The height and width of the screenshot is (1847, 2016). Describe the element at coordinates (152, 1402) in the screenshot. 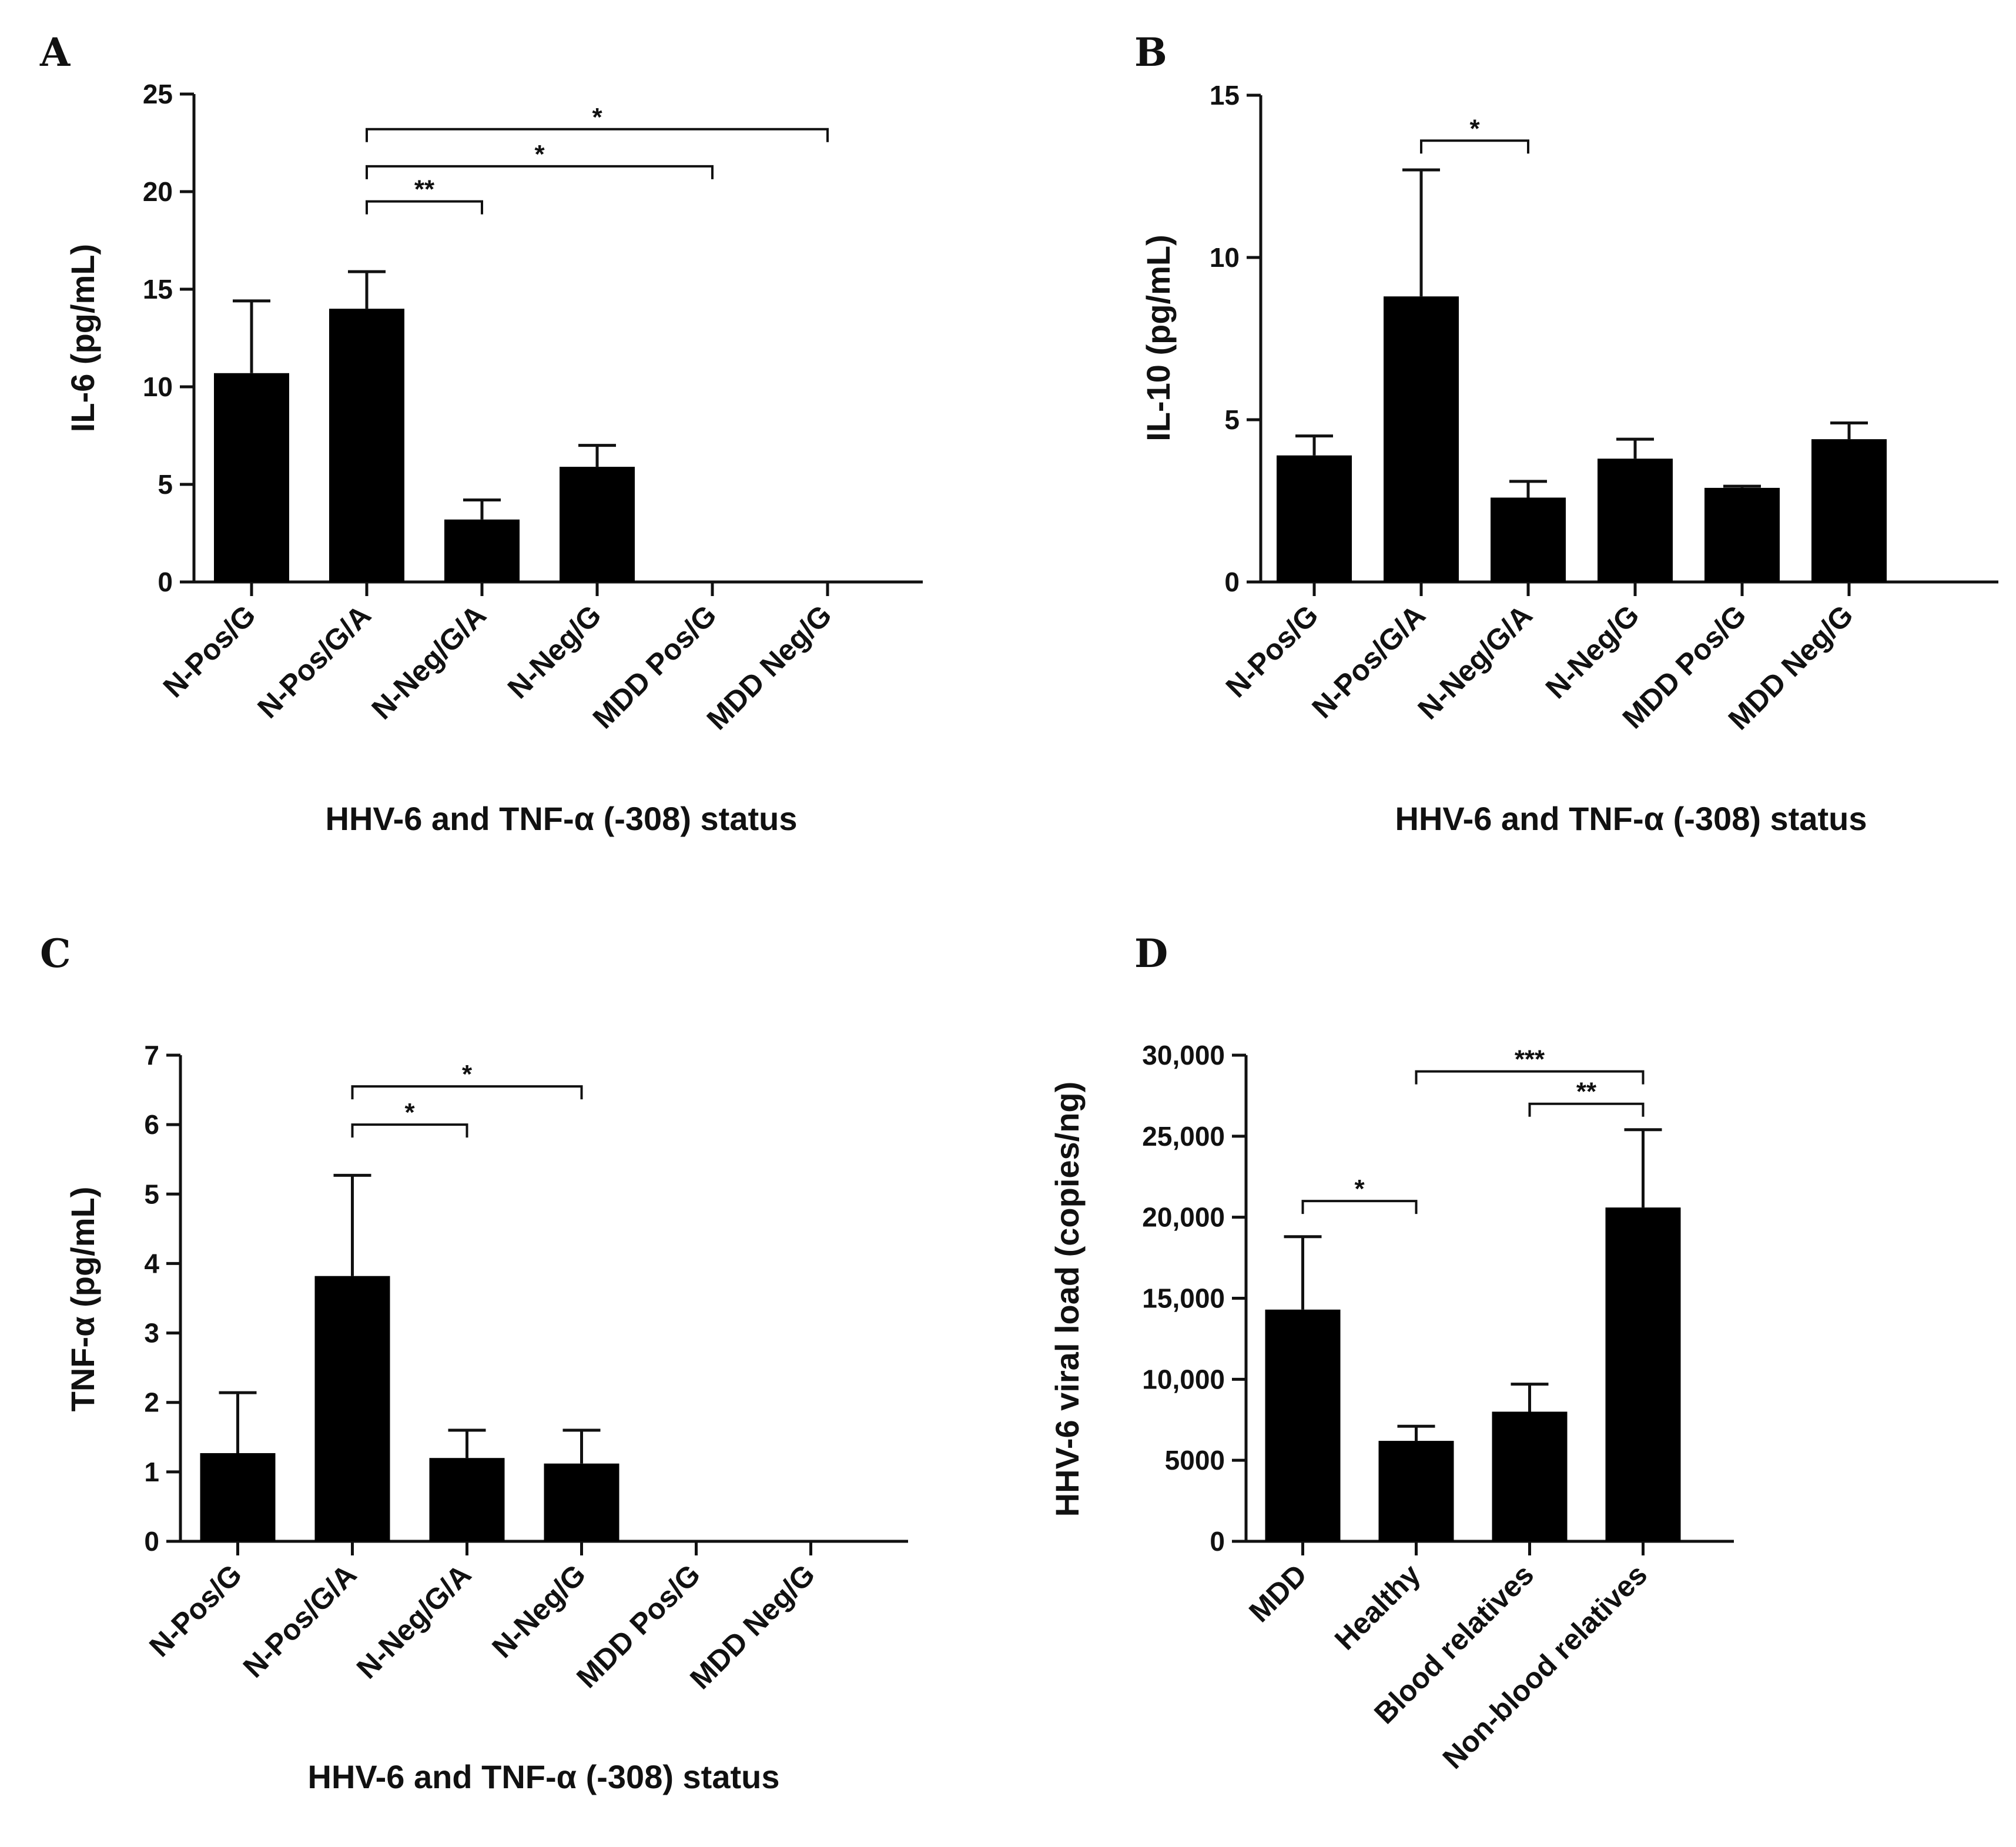

I see `y-tick-label: 2` at that location.